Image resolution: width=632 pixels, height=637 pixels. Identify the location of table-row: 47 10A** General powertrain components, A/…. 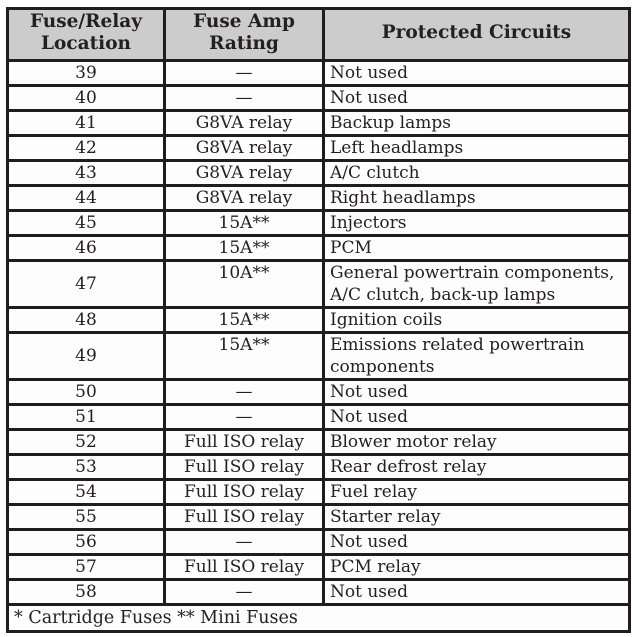
(318, 284).